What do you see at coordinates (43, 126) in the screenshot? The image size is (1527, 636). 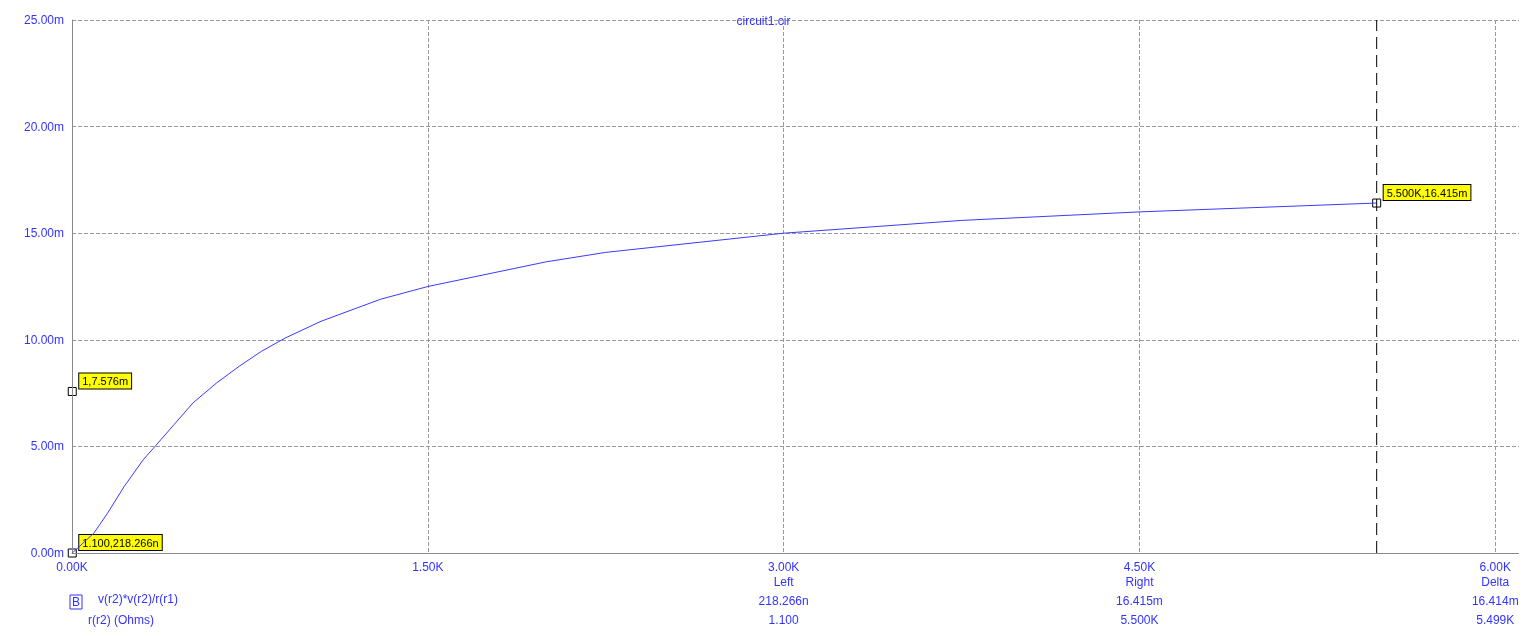 I see `y-tick-label: 20.00m` at bounding box center [43, 126].